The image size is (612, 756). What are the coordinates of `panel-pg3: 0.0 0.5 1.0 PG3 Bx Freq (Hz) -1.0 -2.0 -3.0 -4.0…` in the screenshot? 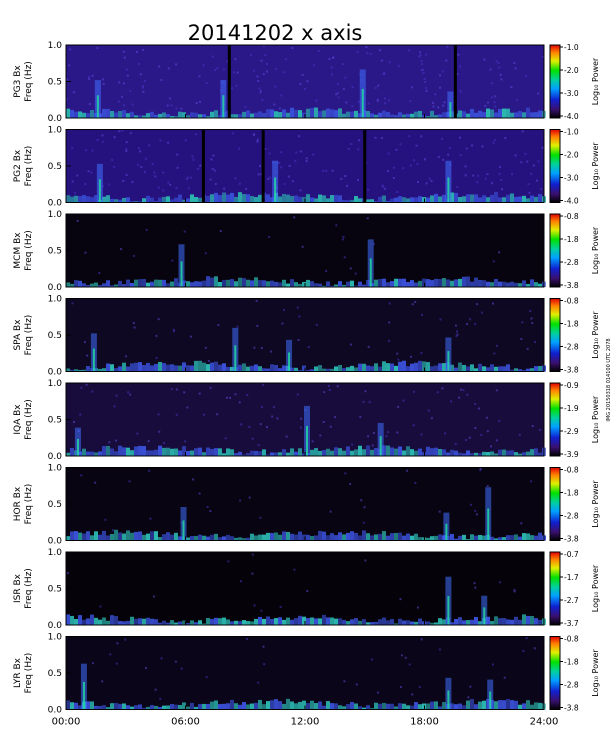 It's located at (306, 82).